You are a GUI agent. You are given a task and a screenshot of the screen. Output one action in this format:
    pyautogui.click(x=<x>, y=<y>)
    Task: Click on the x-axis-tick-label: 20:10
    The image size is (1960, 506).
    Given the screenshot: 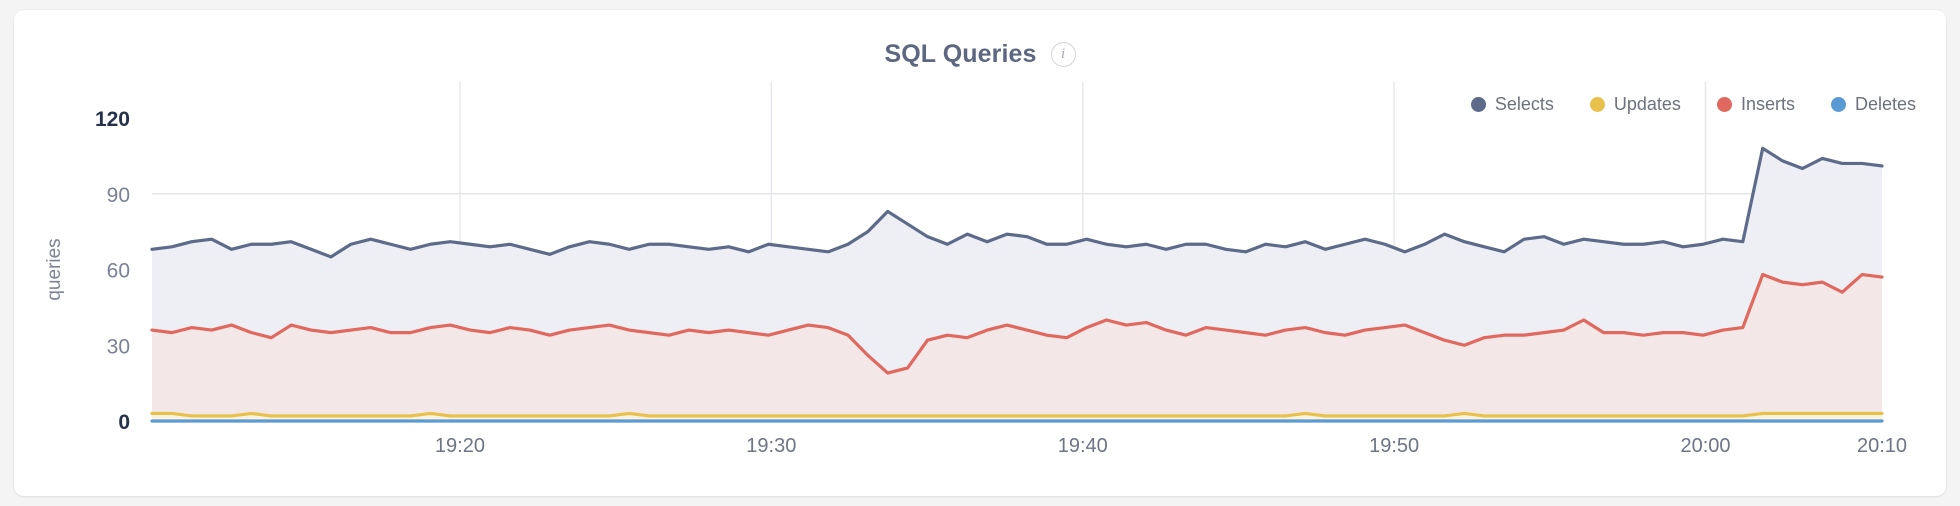 What is the action you would take?
    pyautogui.click(x=1882, y=446)
    